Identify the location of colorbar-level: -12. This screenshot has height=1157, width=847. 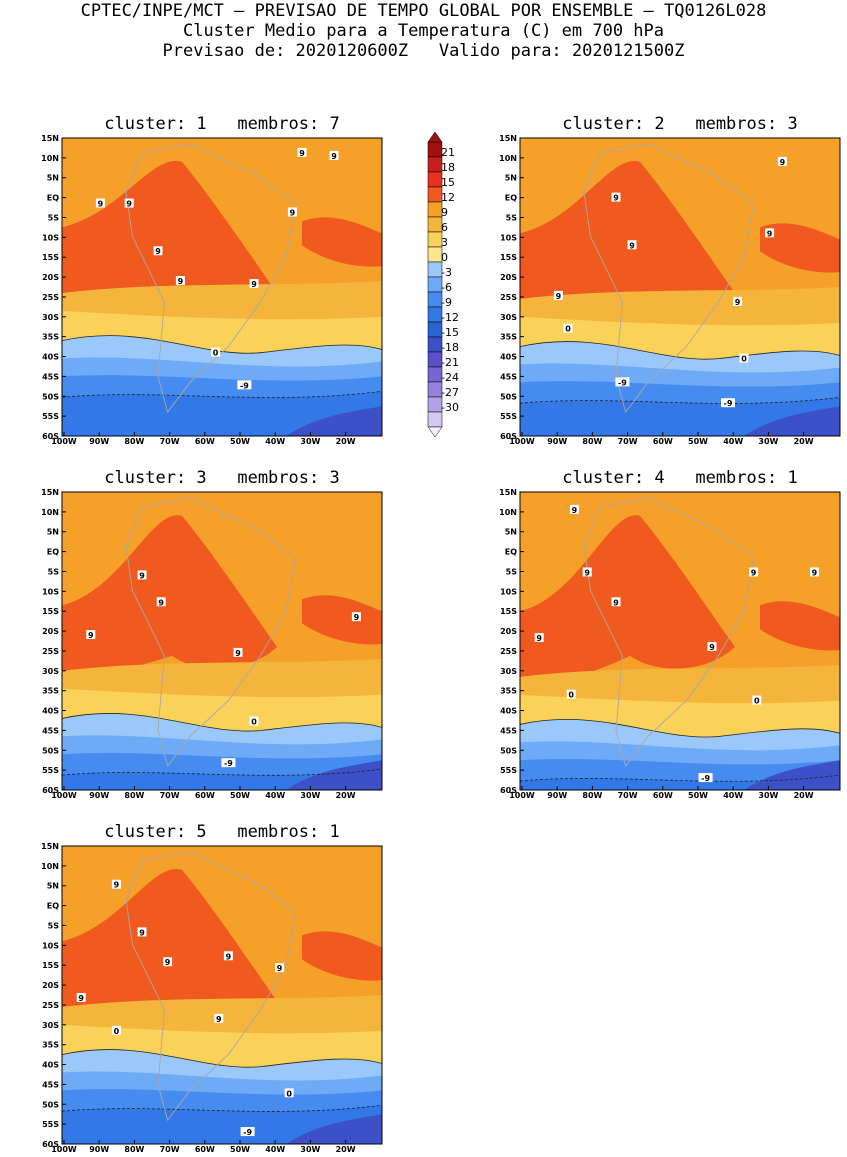
(450, 317).